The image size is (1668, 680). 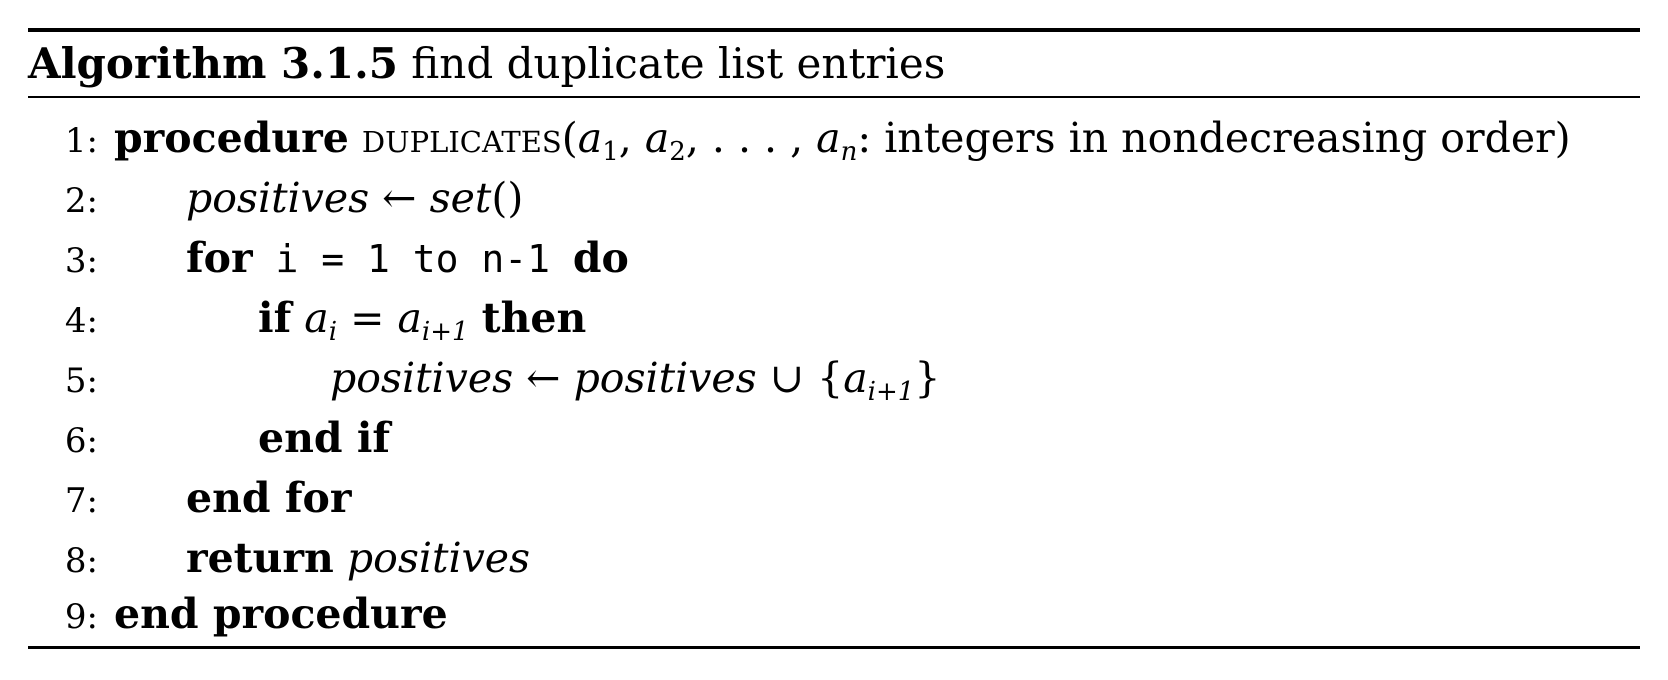 I want to click on code-line-5: 5: positives ← positives ∪ {ai+1}, so click(x=484, y=378).